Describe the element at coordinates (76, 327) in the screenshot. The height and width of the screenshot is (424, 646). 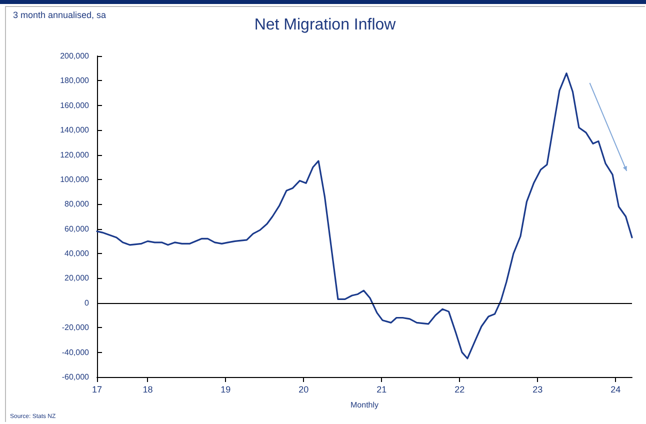
I see `y-tick-label: -20,000` at that location.